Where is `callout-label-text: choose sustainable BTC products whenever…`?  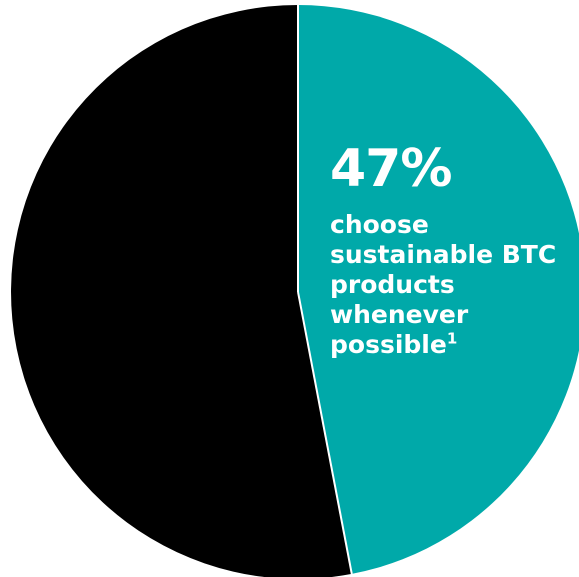 callout-label-text: choose sustainable BTC products whenever… is located at coordinates (443, 284).